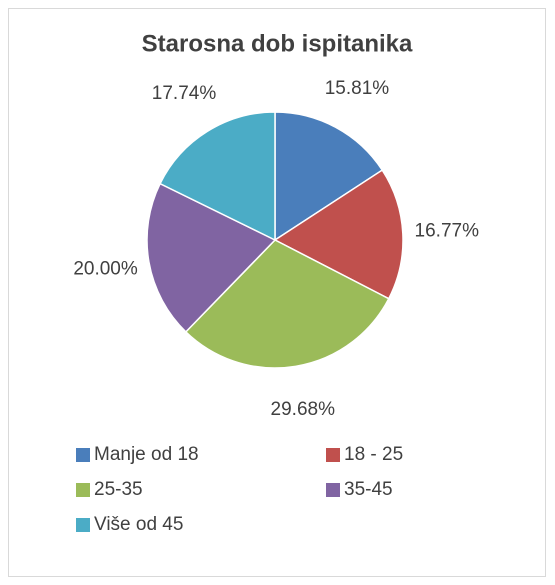 Image resolution: width=555 pixels, height=585 pixels. Describe the element at coordinates (184, 93) in the screenshot. I see `data-label: 17.74%` at that location.